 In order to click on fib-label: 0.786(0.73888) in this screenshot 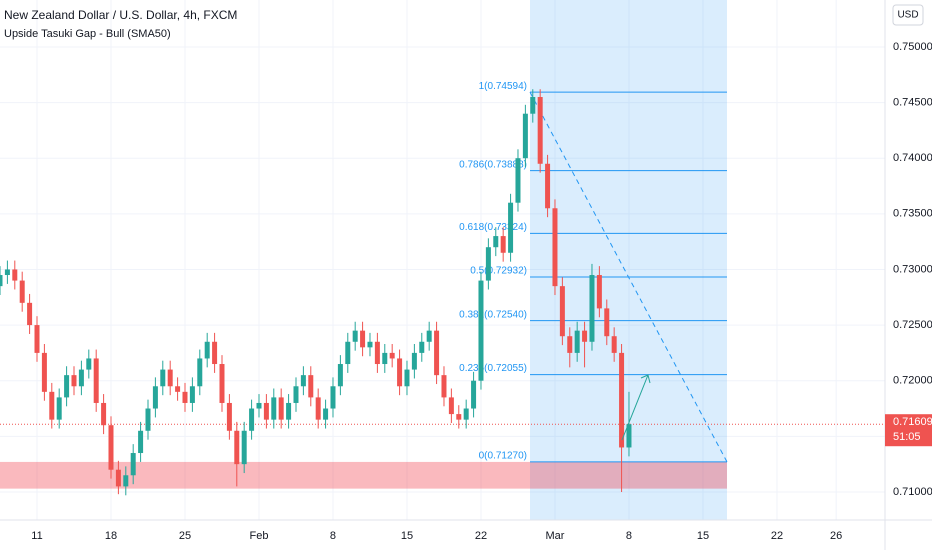, I will do `click(493, 164)`.